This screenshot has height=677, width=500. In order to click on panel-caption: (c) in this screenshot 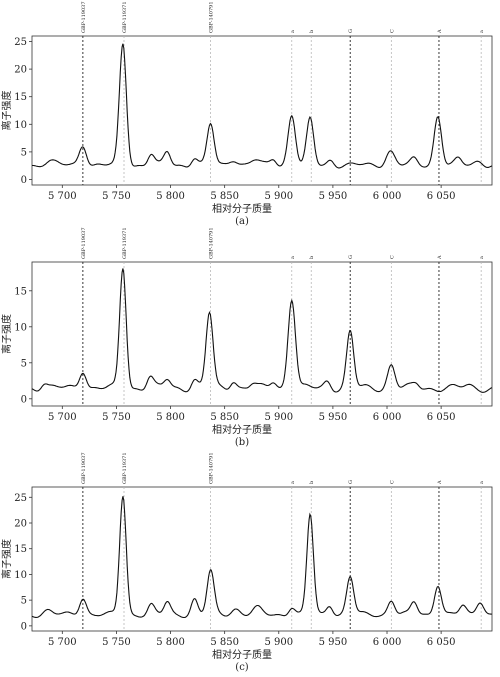, I will do `click(242, 667)`.